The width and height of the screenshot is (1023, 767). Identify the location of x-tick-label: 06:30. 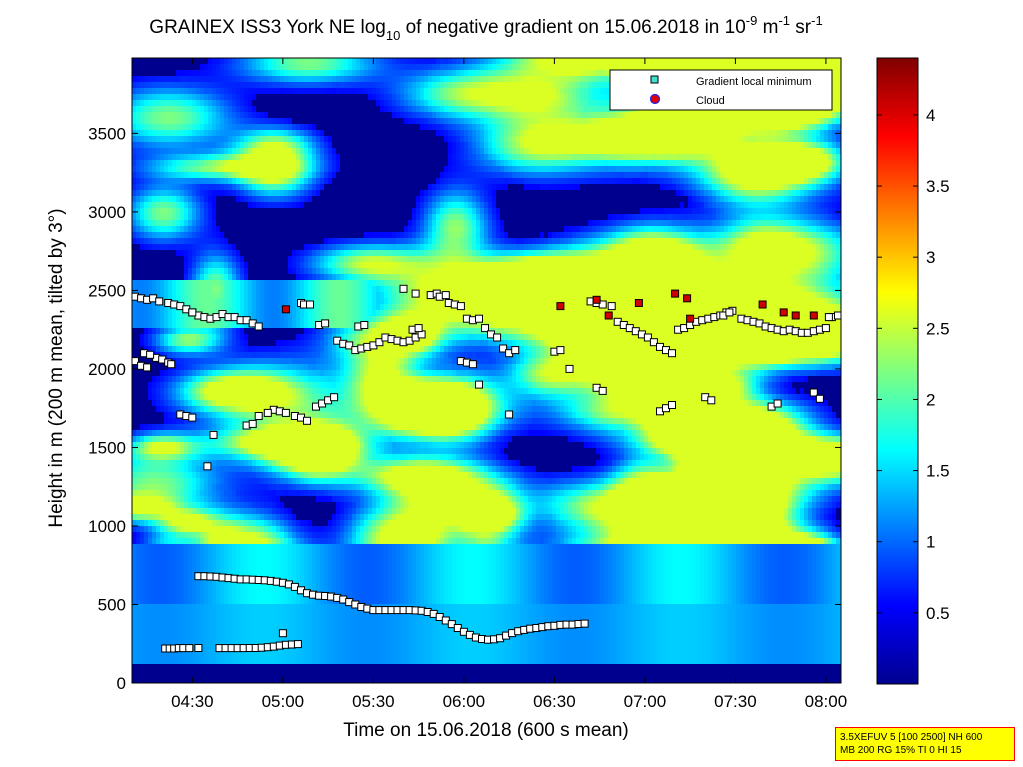
(554, 701).